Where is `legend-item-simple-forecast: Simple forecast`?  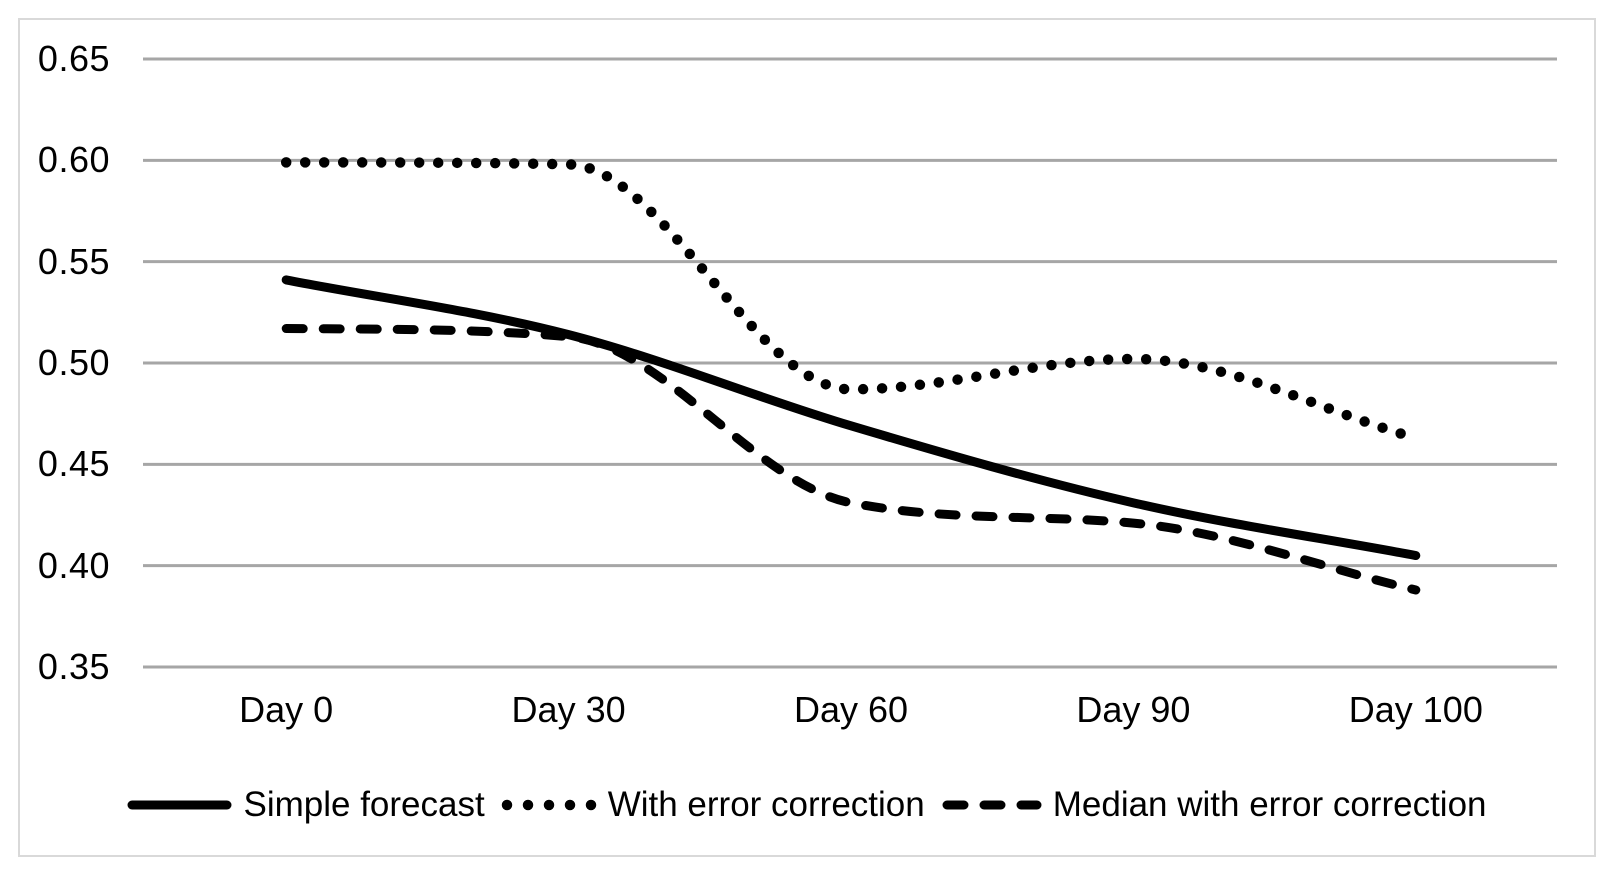
legend-item-simple-forecast: Simple forecast is located at coordinates (305, 805).